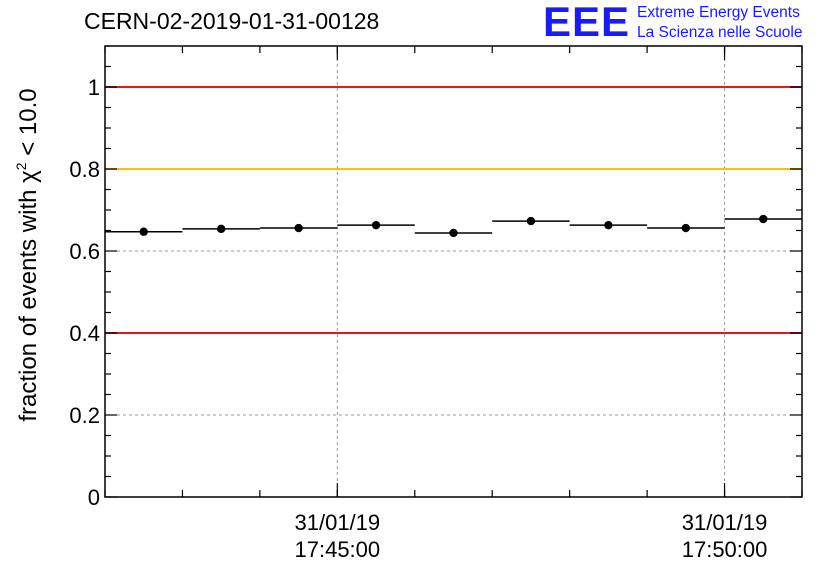 The image size is (836, 572). What do you see at coordinates (84, 169) in the screenshot?
I see `y-tick-label: 0.8` at bounding box center [84, 169].